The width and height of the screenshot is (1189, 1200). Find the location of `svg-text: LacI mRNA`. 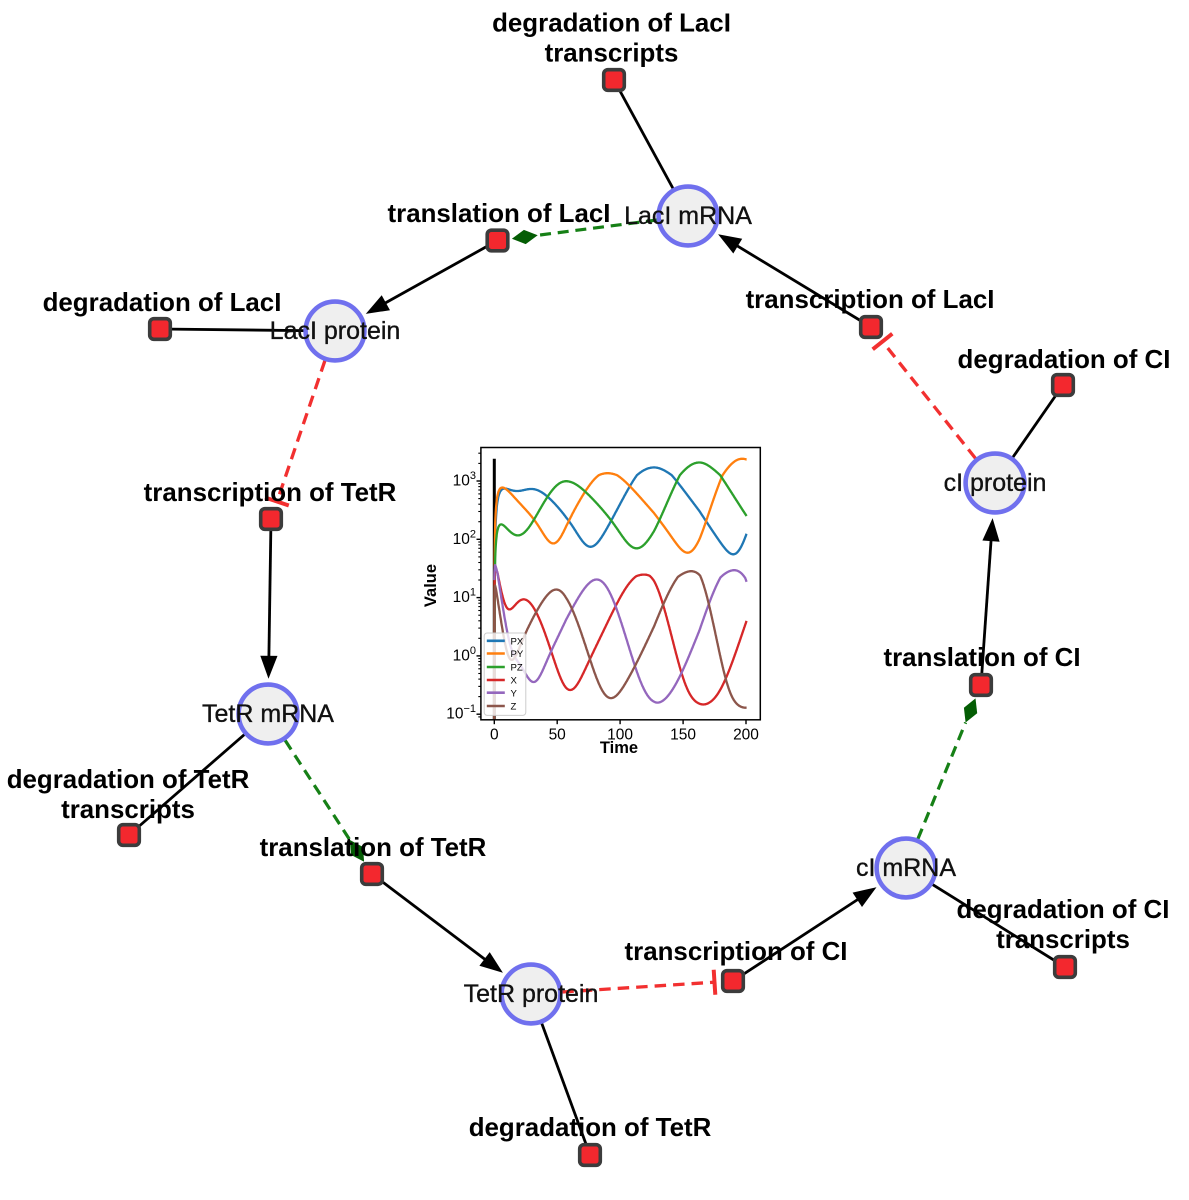

svg-text: LacI mRNA is located at coordinates (688, 216).